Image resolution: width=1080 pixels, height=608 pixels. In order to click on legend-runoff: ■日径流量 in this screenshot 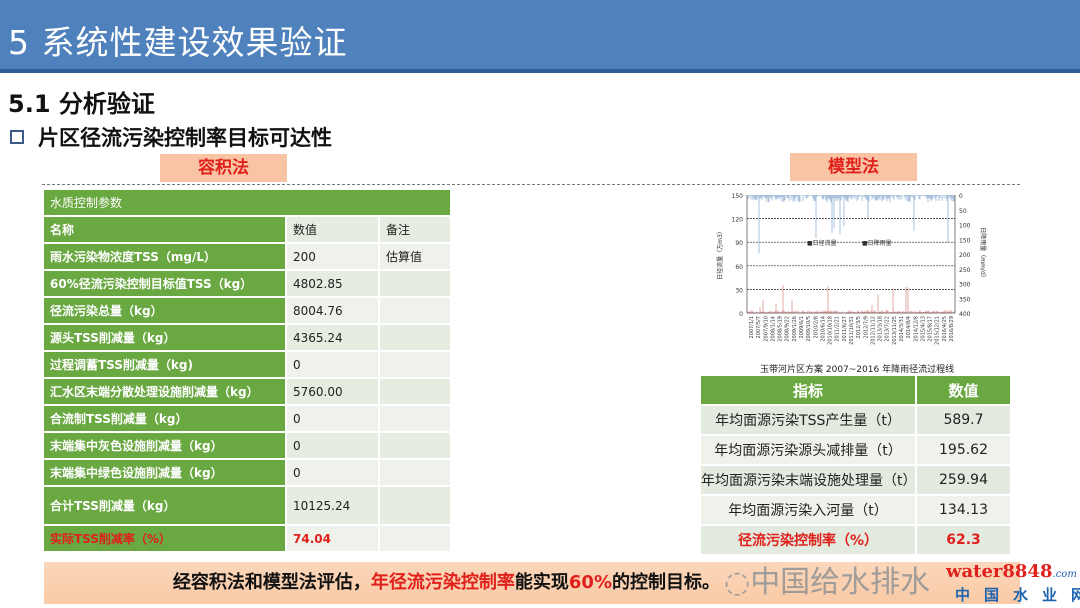, I will do `click(822, 243)`.